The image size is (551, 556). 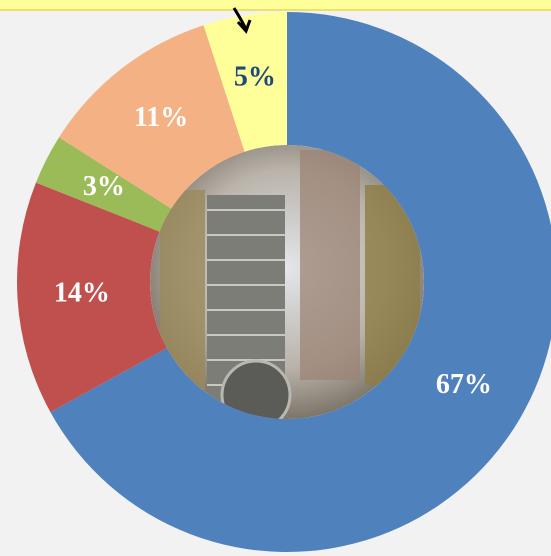 What do you see at coordinates (82, 292) in the screenshot?
I see `data-label: 14%` at bounding box center [82, 292].